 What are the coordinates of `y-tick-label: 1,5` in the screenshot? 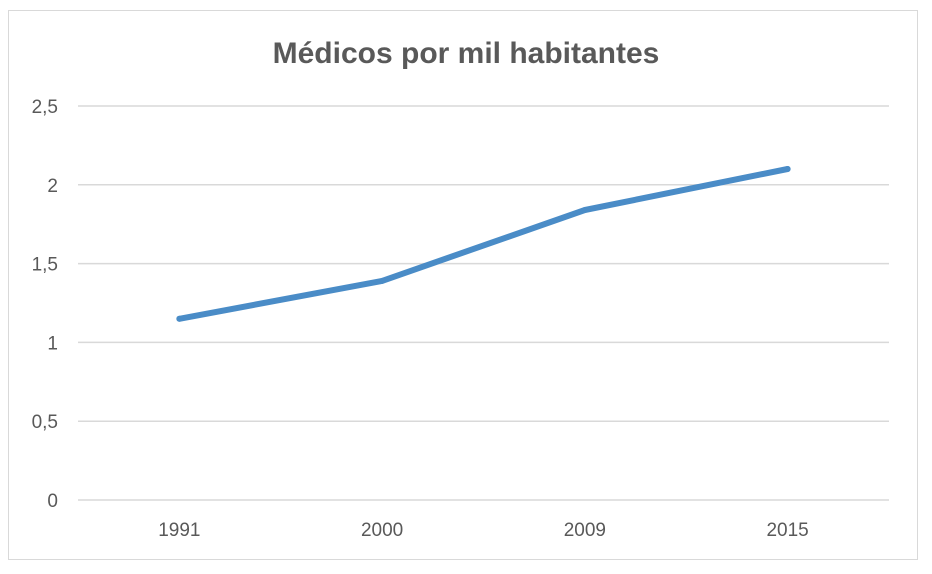 It's located at (45, 265).